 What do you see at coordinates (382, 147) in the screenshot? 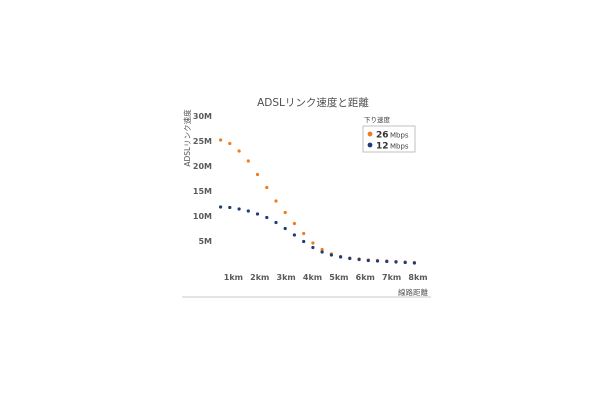
I see `legend-value-12: 12` at bounding box center [382, 147].